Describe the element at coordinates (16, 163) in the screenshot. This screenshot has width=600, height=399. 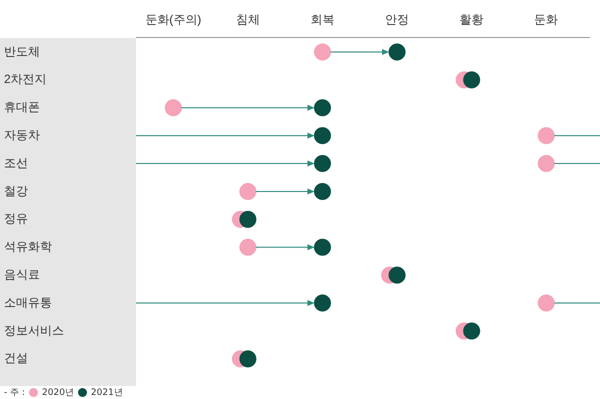
I see `y-tick-label: 조선` at that location.